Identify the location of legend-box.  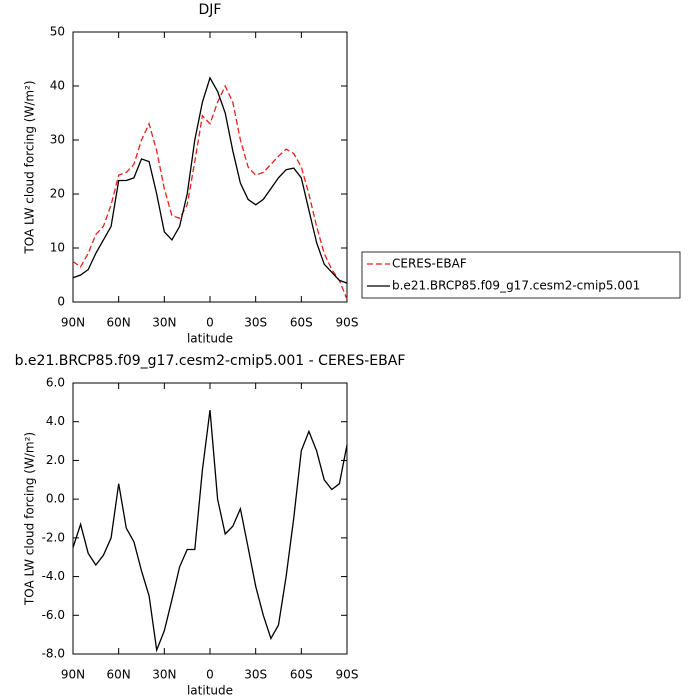
(521, 275).